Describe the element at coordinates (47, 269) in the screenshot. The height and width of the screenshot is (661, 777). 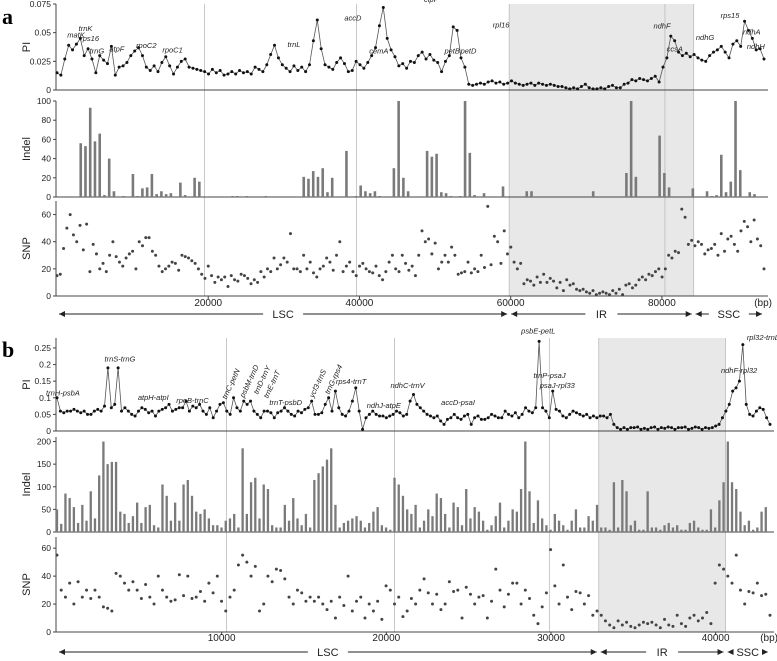
I see `snp-y-tick-label: 20` at that location.